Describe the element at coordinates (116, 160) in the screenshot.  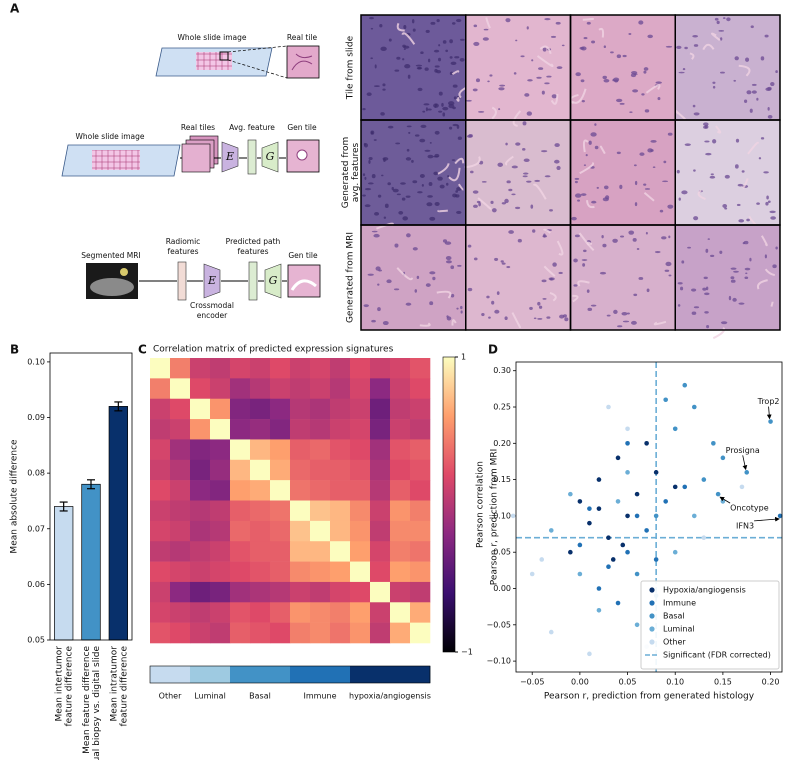
I see `tile-grid` at that location.